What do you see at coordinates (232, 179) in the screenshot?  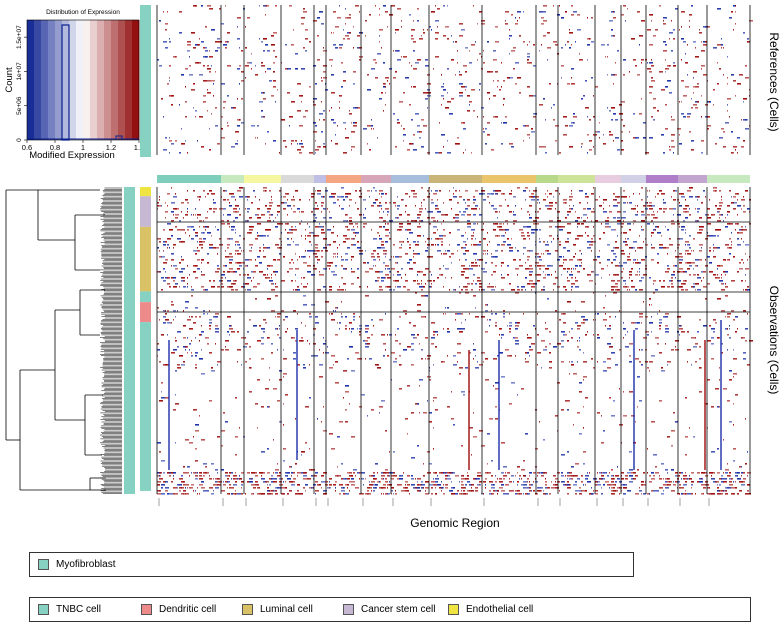 I see `chromosome-segment` at bounding box center [232, 179].